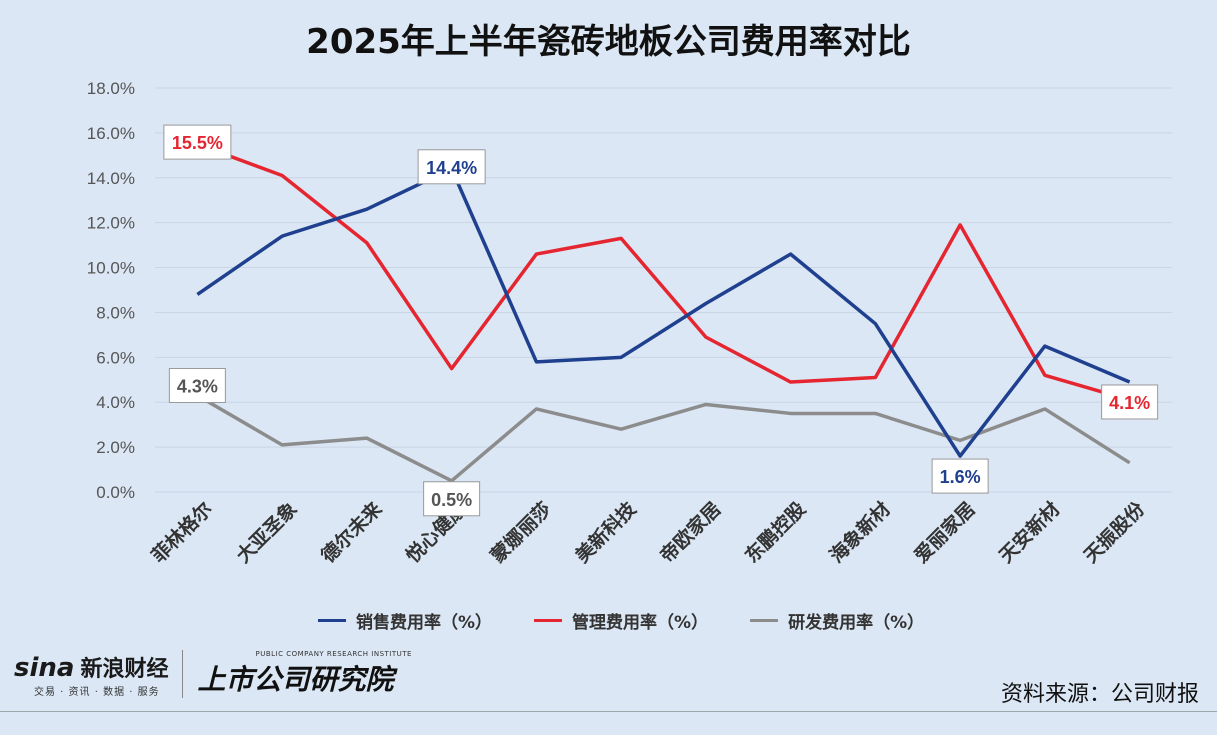 The width and height of the screenshot is (1217, 735). I want to click on legend-item-admin: 管理费用率（%）, so click(621, 620).